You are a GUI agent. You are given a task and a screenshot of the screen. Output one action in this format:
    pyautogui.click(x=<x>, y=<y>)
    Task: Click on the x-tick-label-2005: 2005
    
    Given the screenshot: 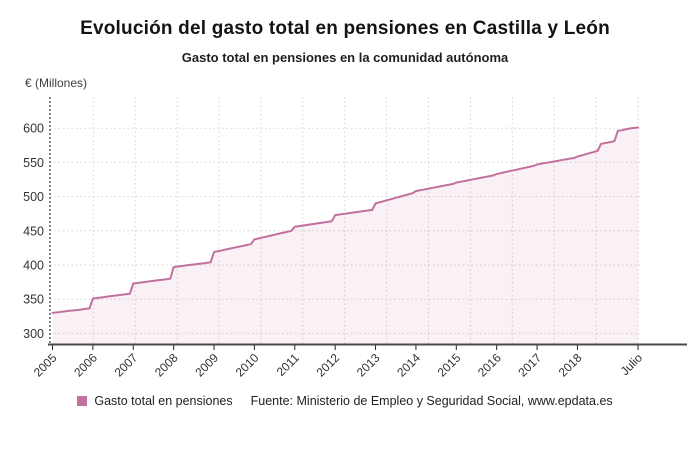 What is the action you would take?
    pyautogui.click(x=45, y=364)
    